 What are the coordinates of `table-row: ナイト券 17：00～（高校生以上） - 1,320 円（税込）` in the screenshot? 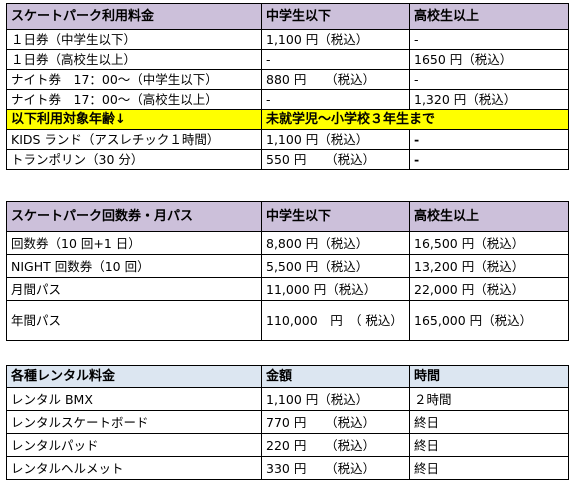 It's located at (287, 99).